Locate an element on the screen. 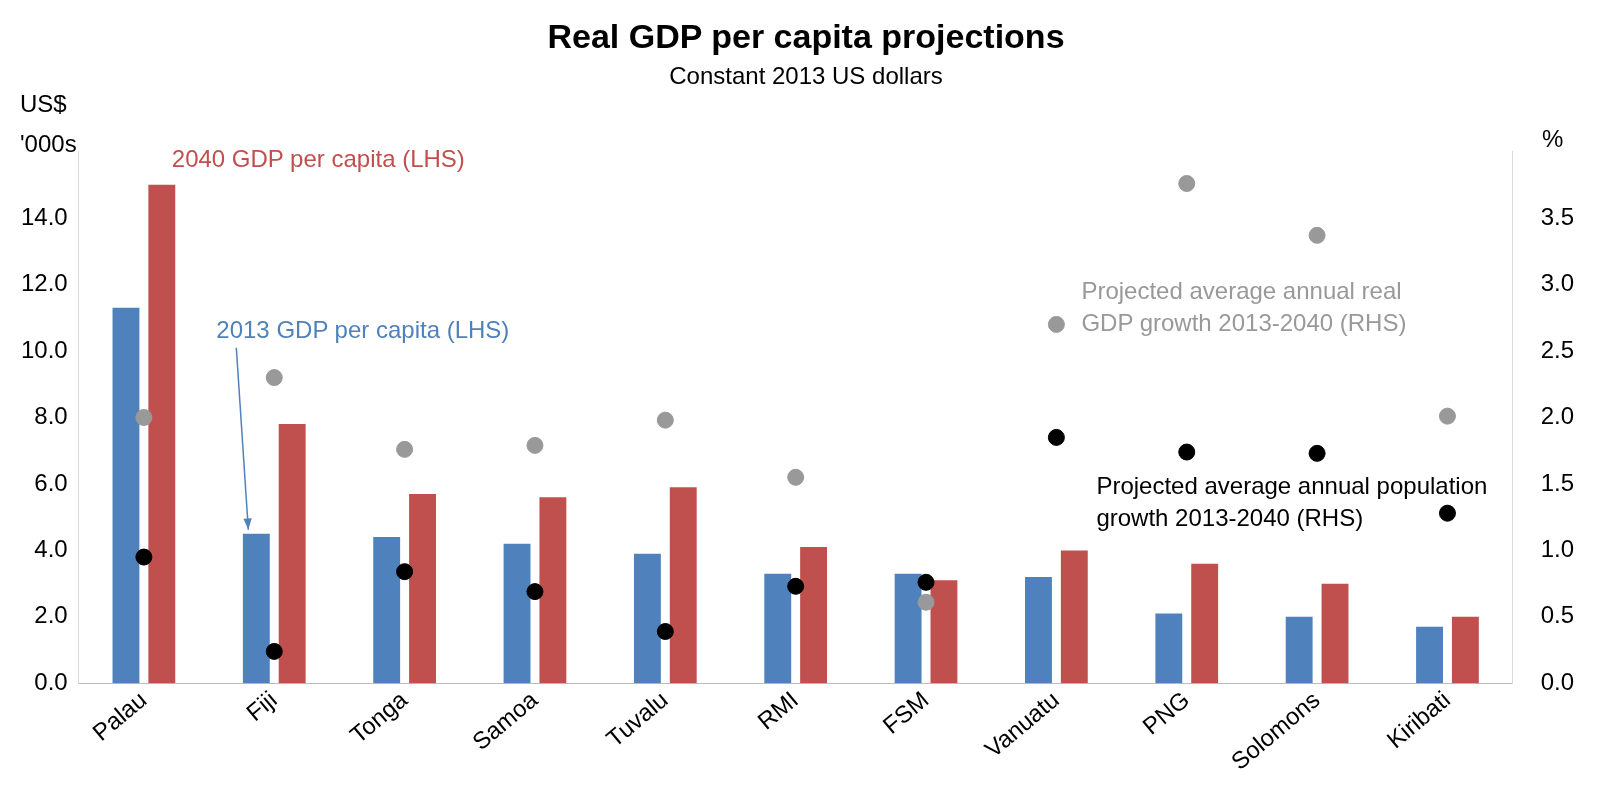  y-tick-label: 12.0 is located at coordinates (44, 283).